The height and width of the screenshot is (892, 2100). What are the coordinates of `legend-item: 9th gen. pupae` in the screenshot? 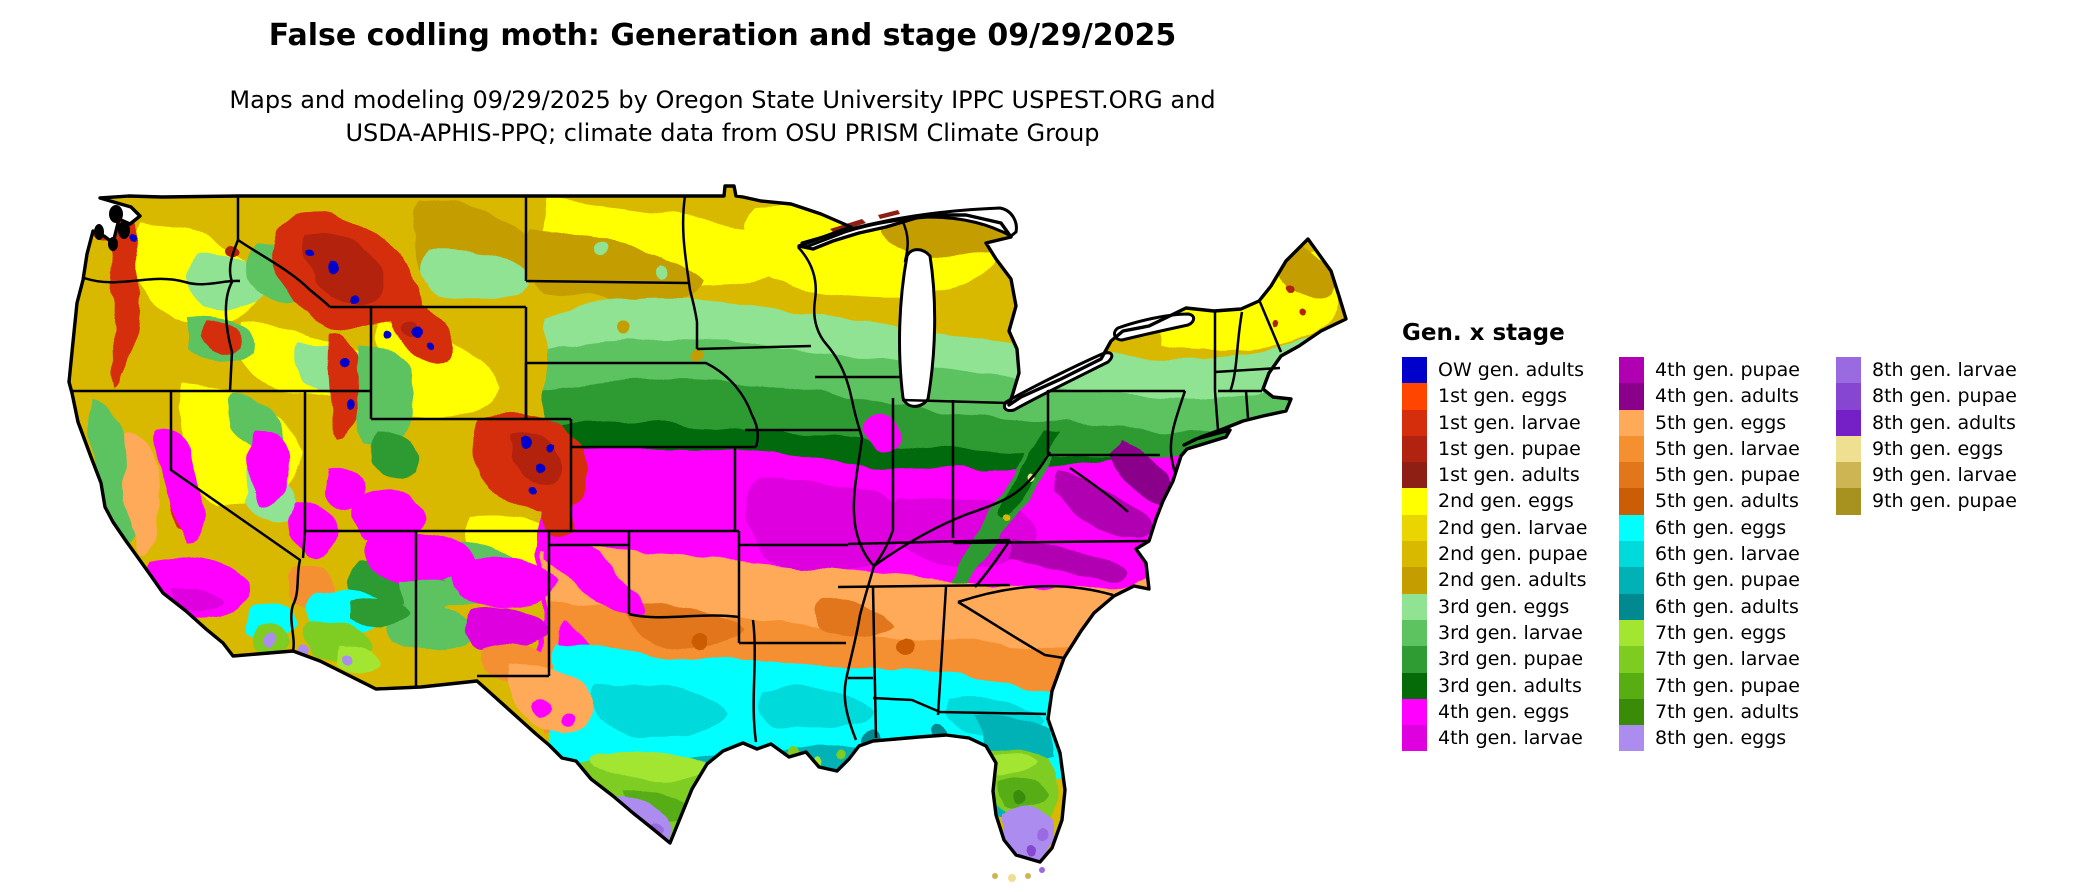 It's located at (1944, 501).